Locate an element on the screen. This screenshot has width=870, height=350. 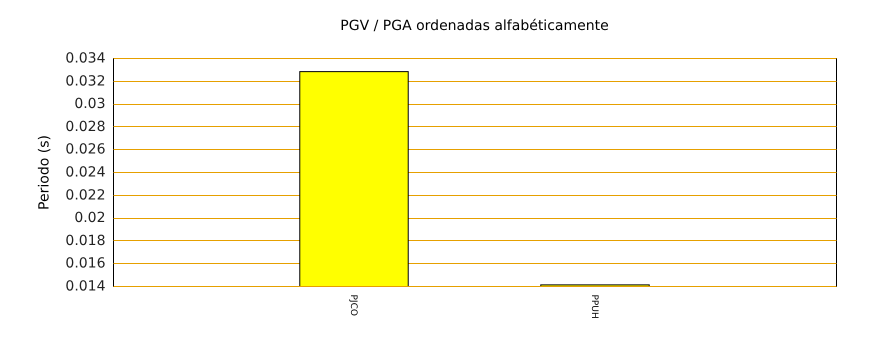
y-tick-label: 0.016 is located at coordinates (85, 264).